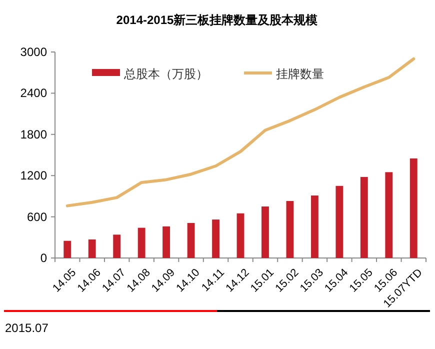 This screenshot has width=435, height=349. What do you see at coordinates (34, 175) in the screenshot?
I see `y-tick-label: 1200` at bounding box center [34, 175].